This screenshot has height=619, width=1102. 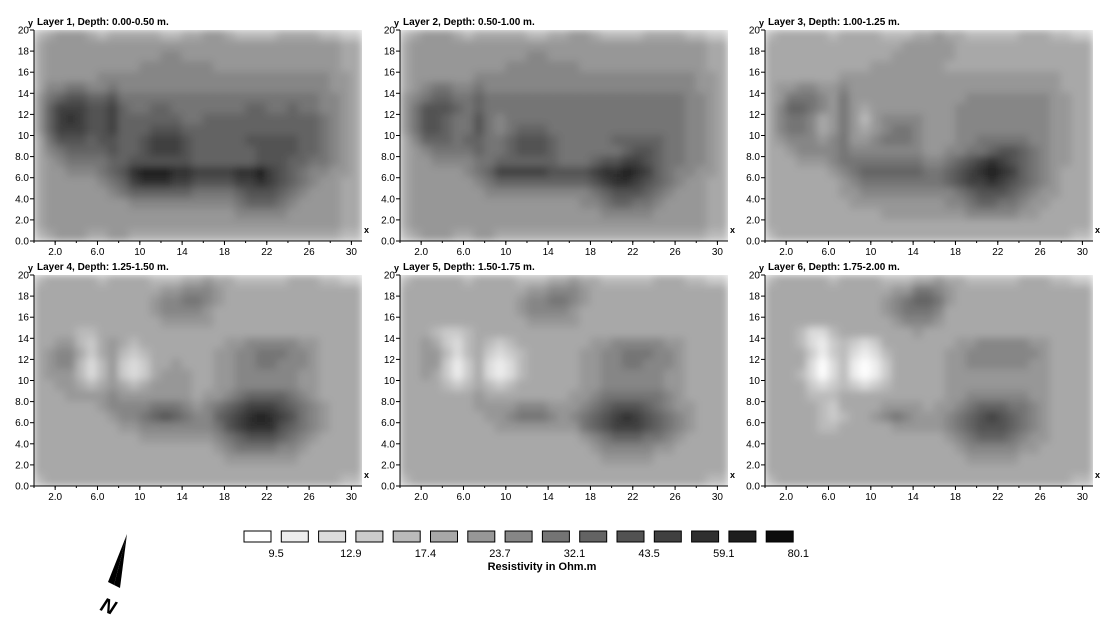 What do you see at coordinates (55, 252) in the screenshot?
I see `x-tick-label: 2.0` at bounding box center [55, 252].